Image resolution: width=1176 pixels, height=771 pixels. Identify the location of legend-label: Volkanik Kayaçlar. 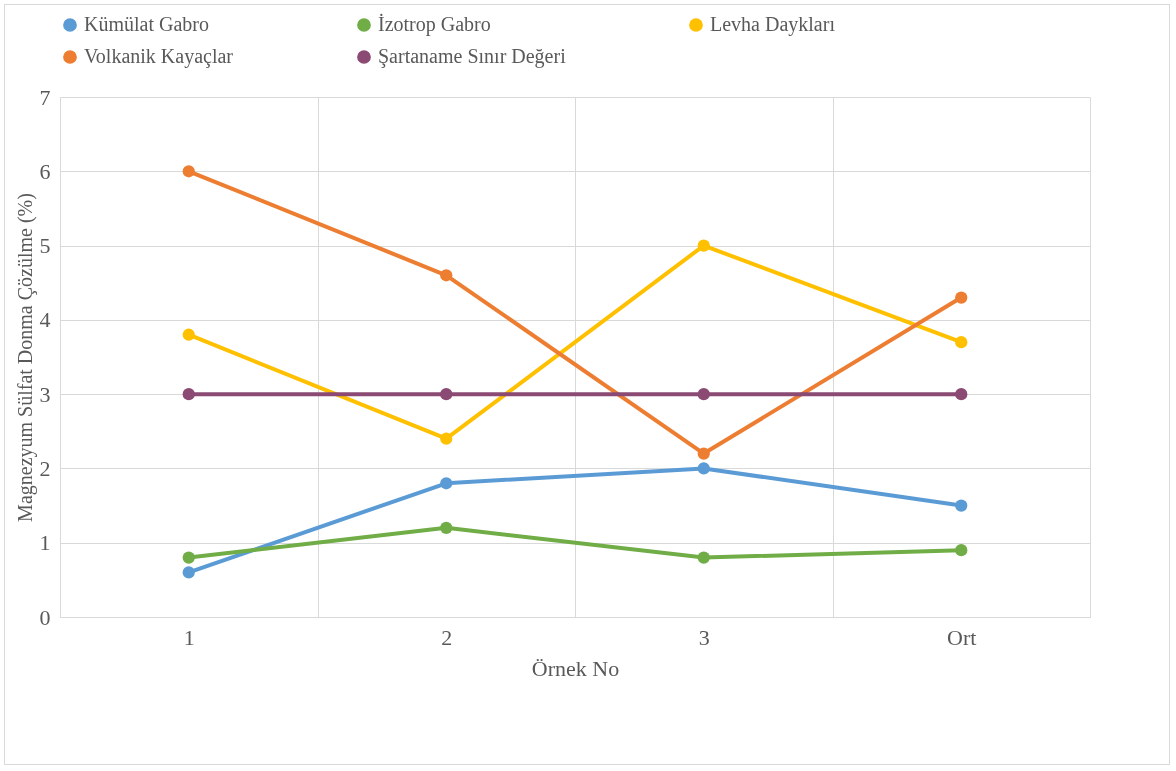
(159, 56).